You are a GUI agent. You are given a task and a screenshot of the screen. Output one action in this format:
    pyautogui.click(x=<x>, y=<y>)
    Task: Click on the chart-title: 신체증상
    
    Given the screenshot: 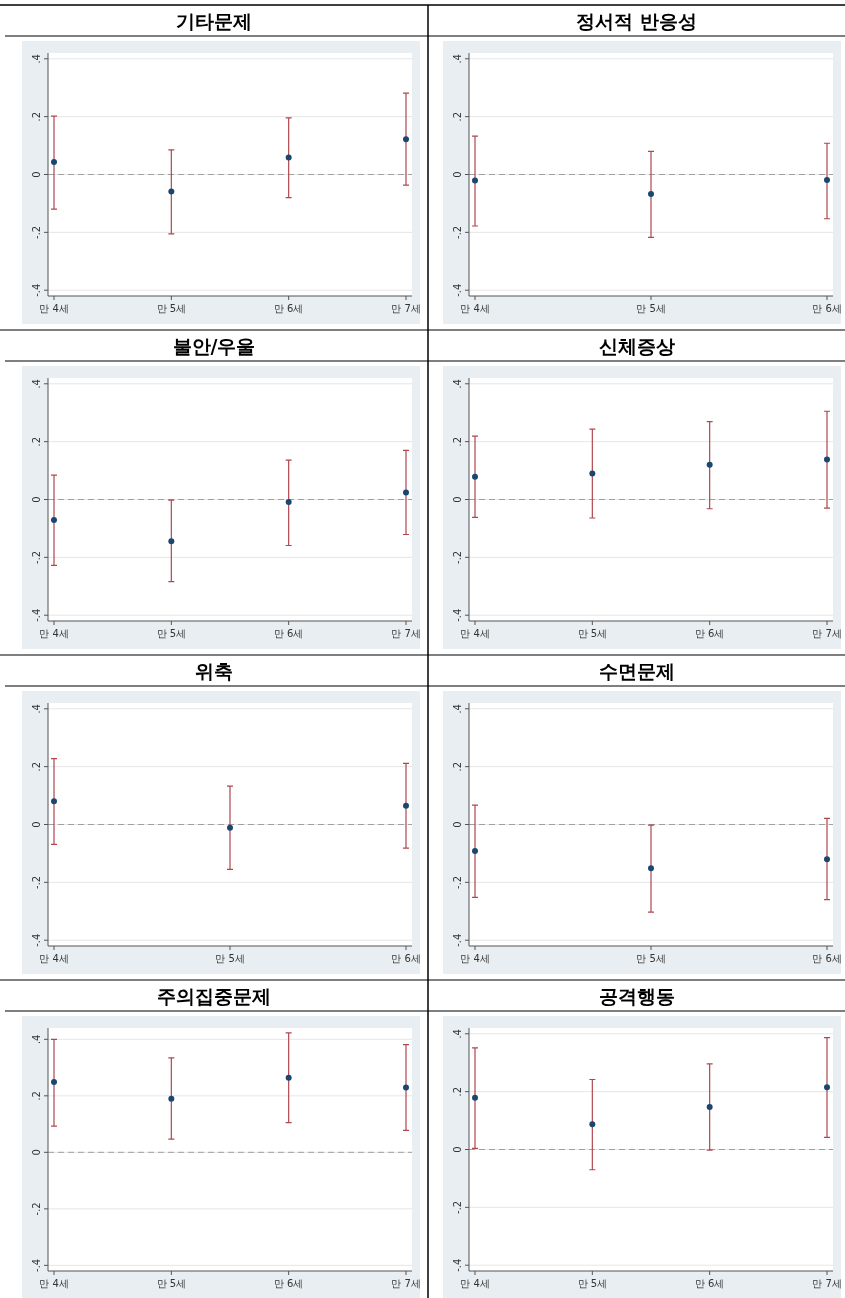 What is the action you would take?
    pyautogui.click(x=636, y=346)
    